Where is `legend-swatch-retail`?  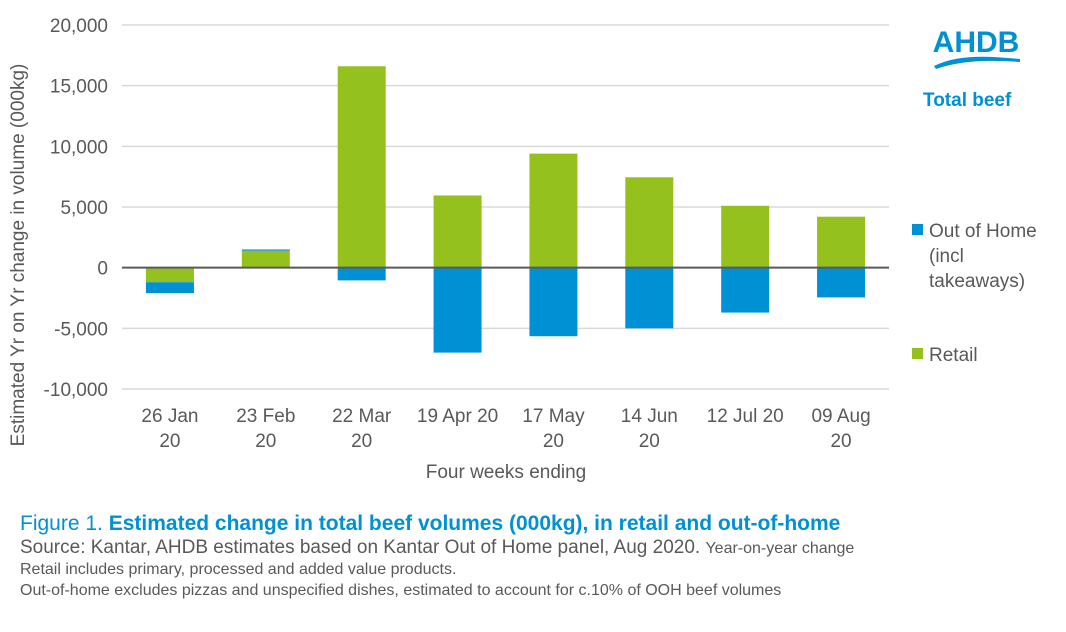
legend-swatch-retail is located at coordinates (917, 353).